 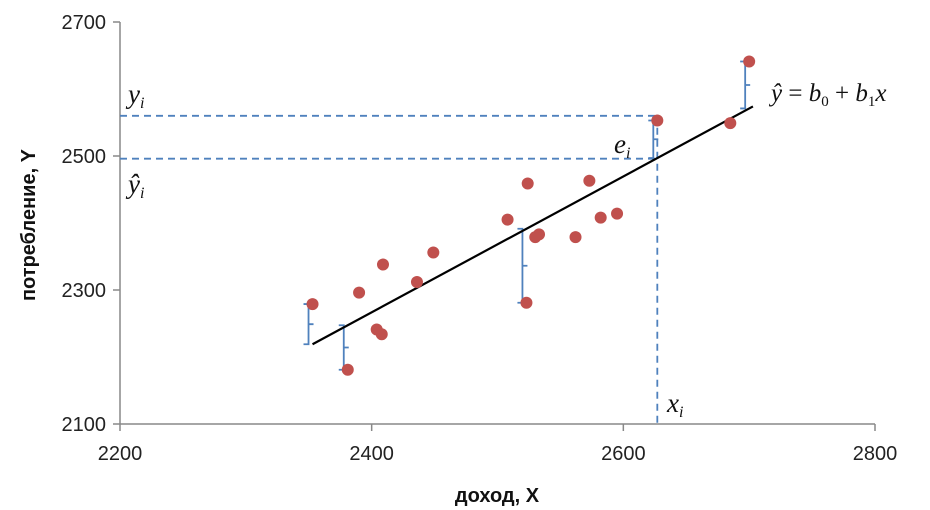 What do you see at coordinates (84, 157) in the screenshot?
I see `y-tick-label: 2500` at bounding box center [84, 157].